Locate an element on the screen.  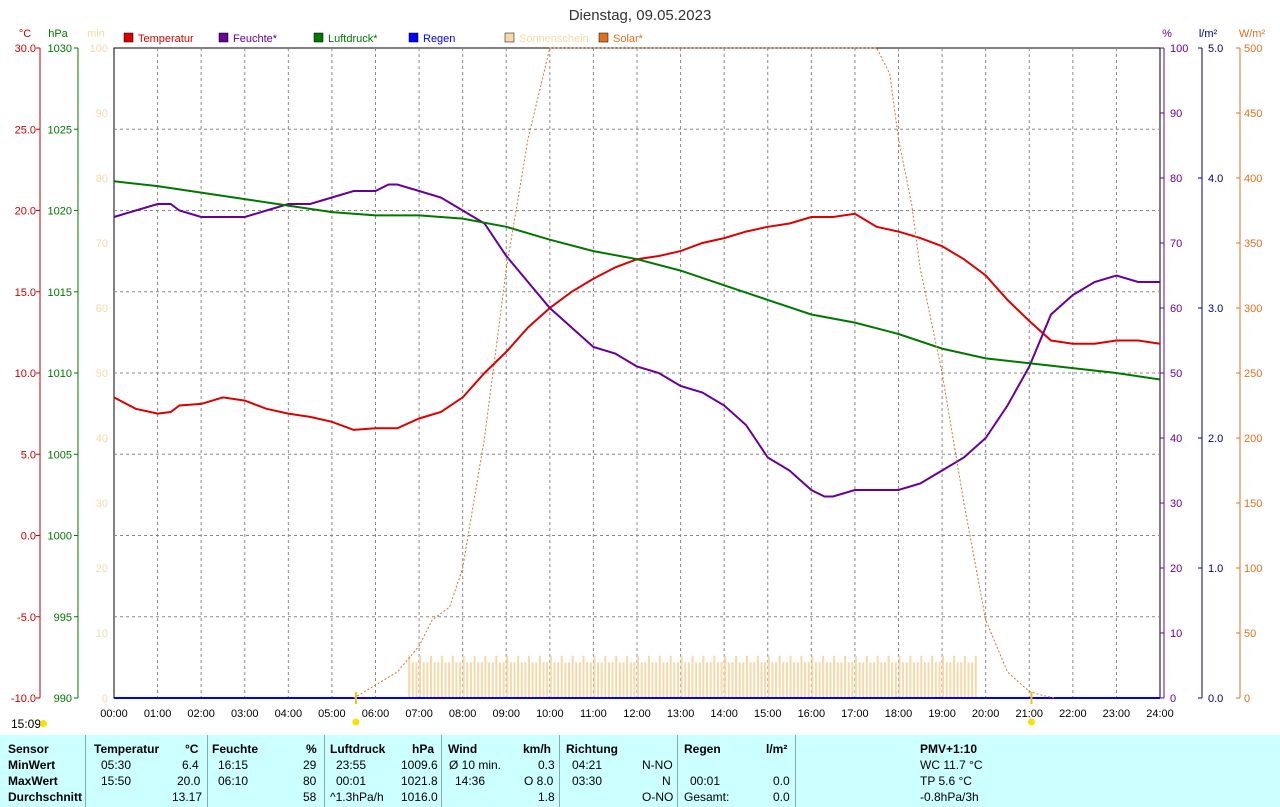
rain-max-time: 00:01 is located at coordinates (705, 781).